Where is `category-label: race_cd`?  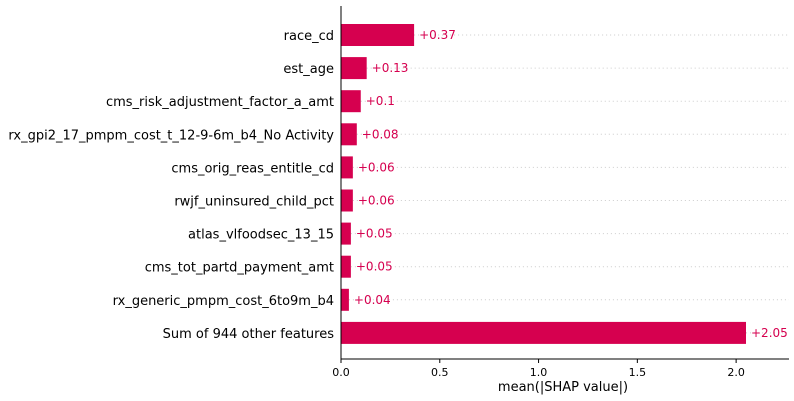 category-label: race_cd is located at coordinates (309, 36).